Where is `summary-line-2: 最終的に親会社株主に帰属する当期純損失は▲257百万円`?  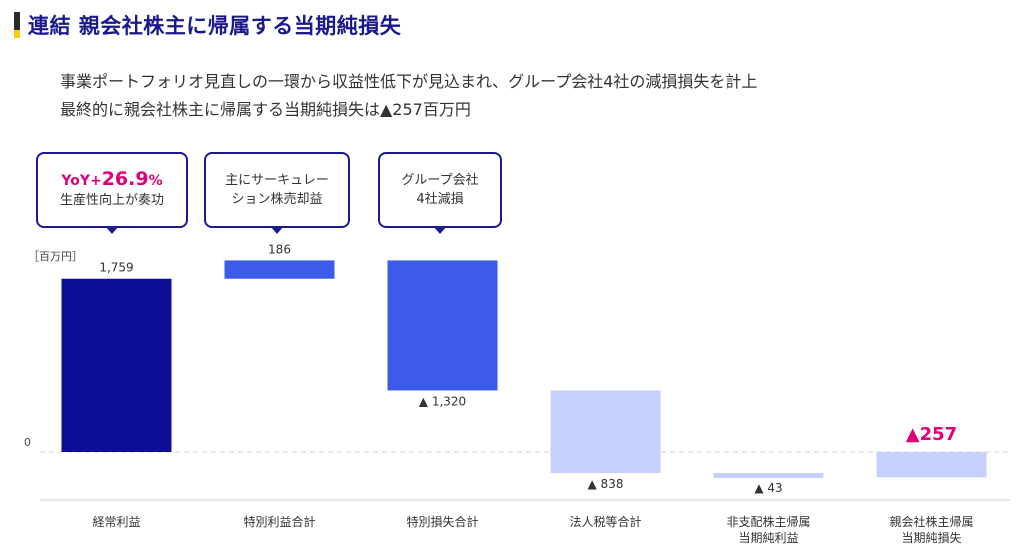 summary-line-2: 最終的に親会社株主に帰属する当期純損失は▲257百万円 is located at coordinates (265, 109).